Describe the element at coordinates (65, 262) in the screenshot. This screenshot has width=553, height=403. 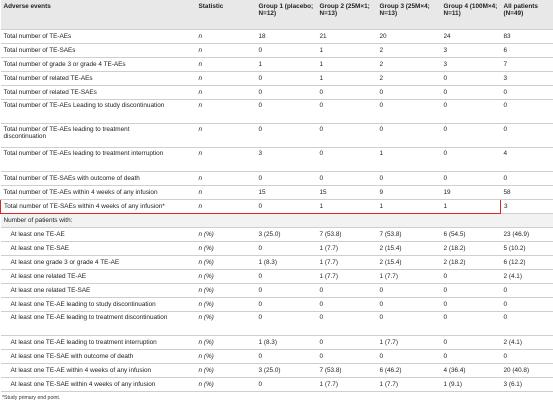
I see `label-text: At least one grade 3 or grade 4 TE-AE` at that location.